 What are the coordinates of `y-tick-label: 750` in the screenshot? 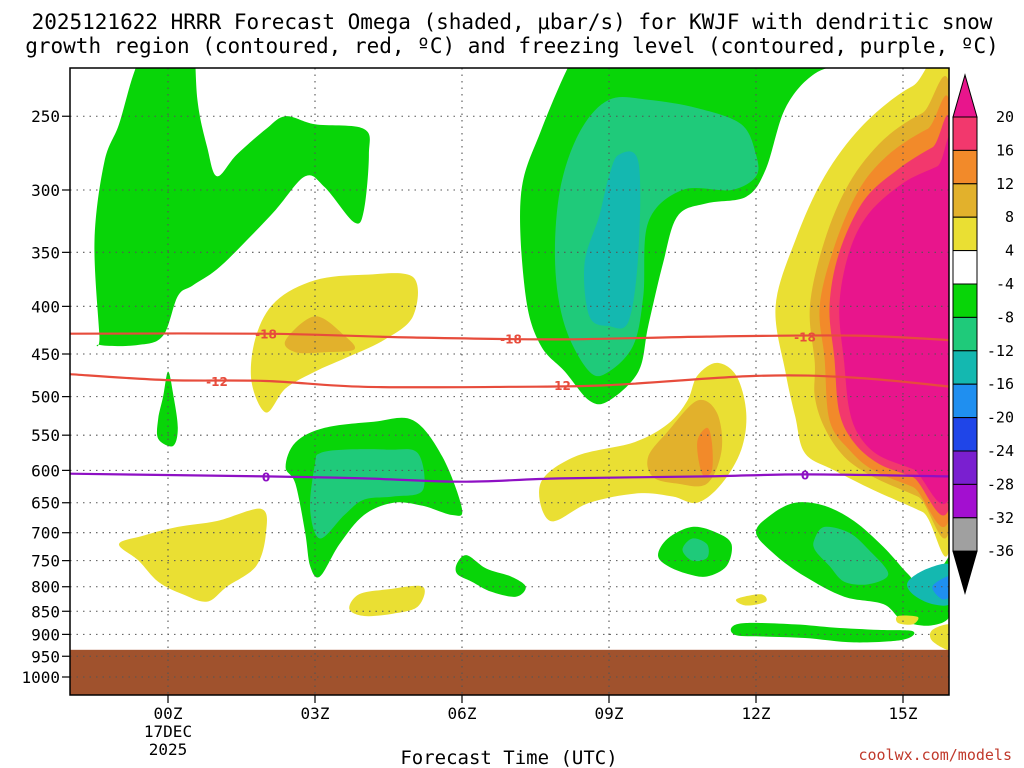 It's located at (45, 561).